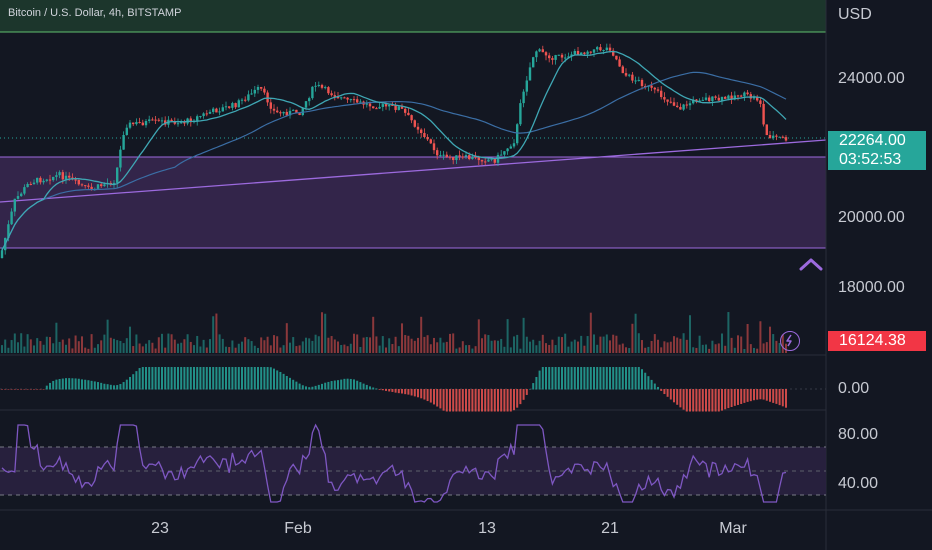 The width and height of the screenshot is (932, 550). What do you see at coordinates (858, 483) in the screenshot?
I see `rsi-tick-40: 40.00` at bounding box center [858, 483].